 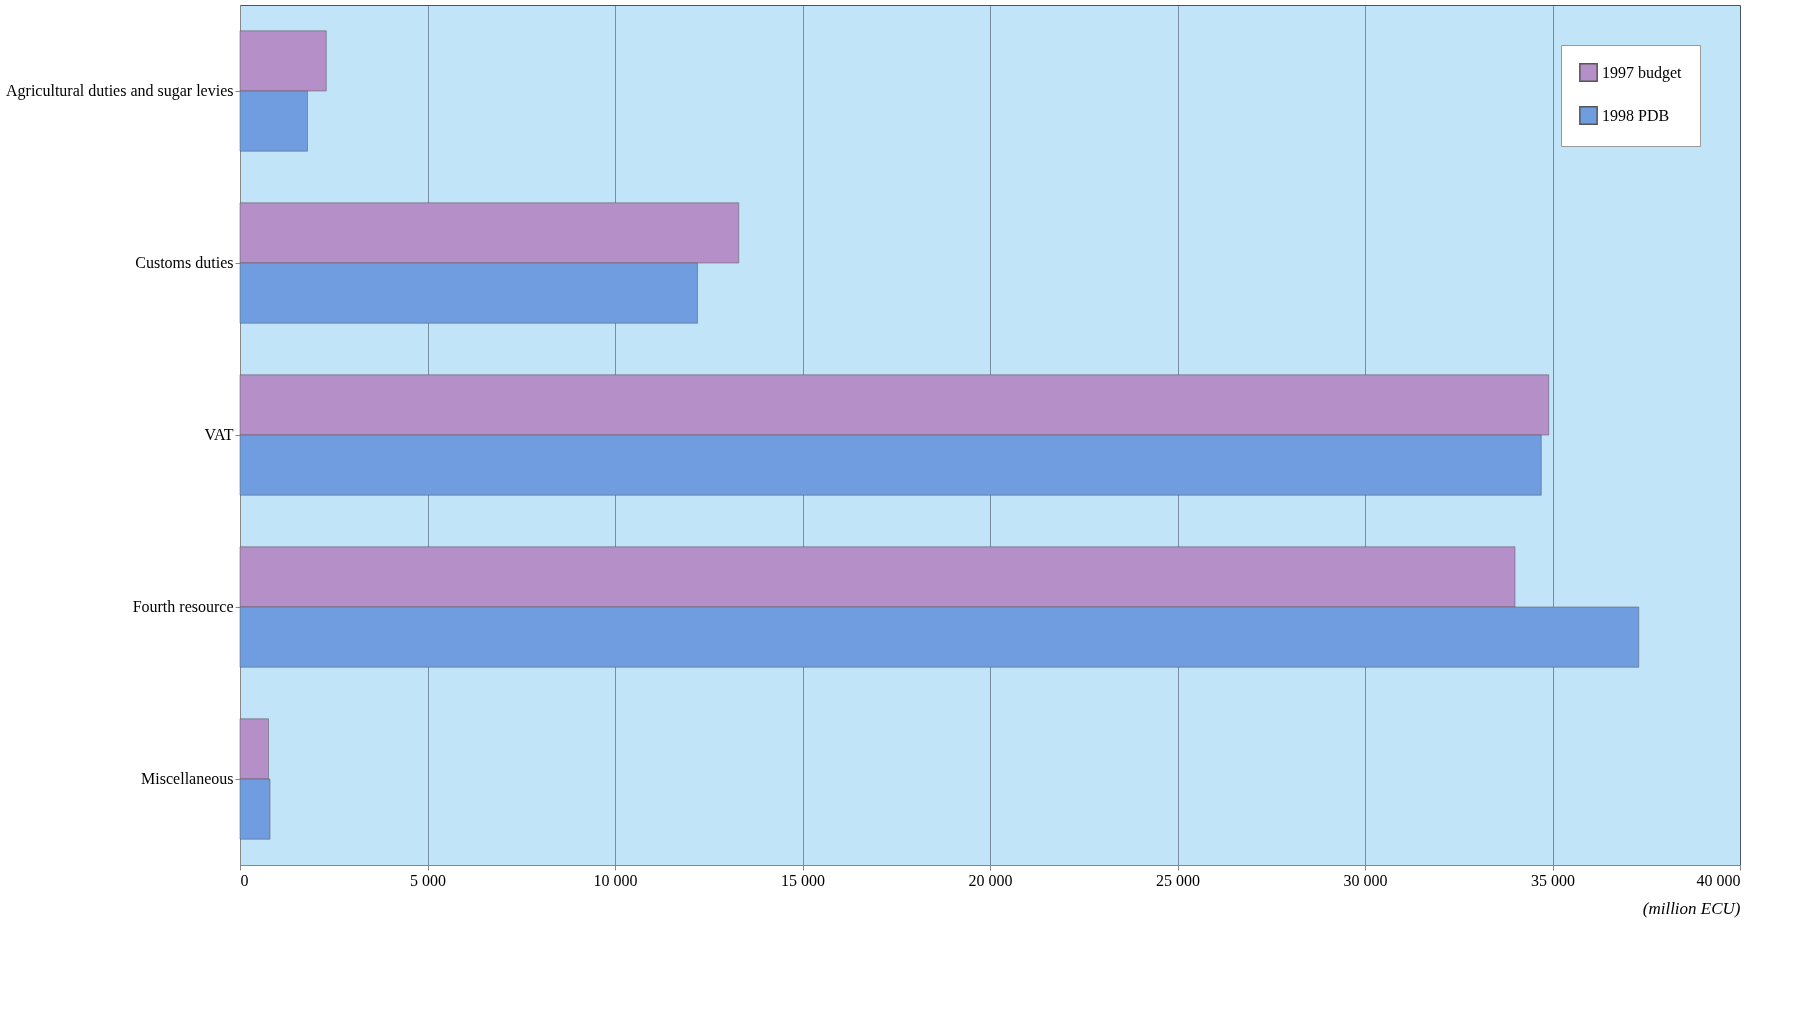 I want to click on x-tick-label: 25 000, so click(x=1178, y=880).